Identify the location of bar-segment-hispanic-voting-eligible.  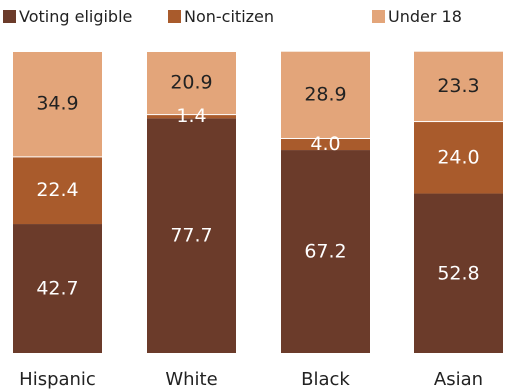
(57, 288).